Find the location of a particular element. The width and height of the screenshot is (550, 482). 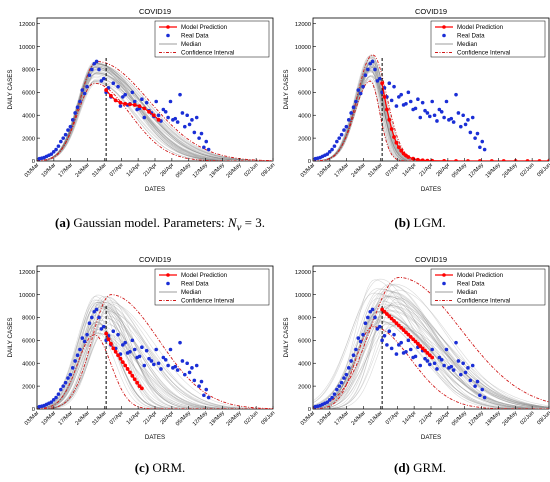

x-tick-label: 02/Jun is located at coordinates (527, 418).